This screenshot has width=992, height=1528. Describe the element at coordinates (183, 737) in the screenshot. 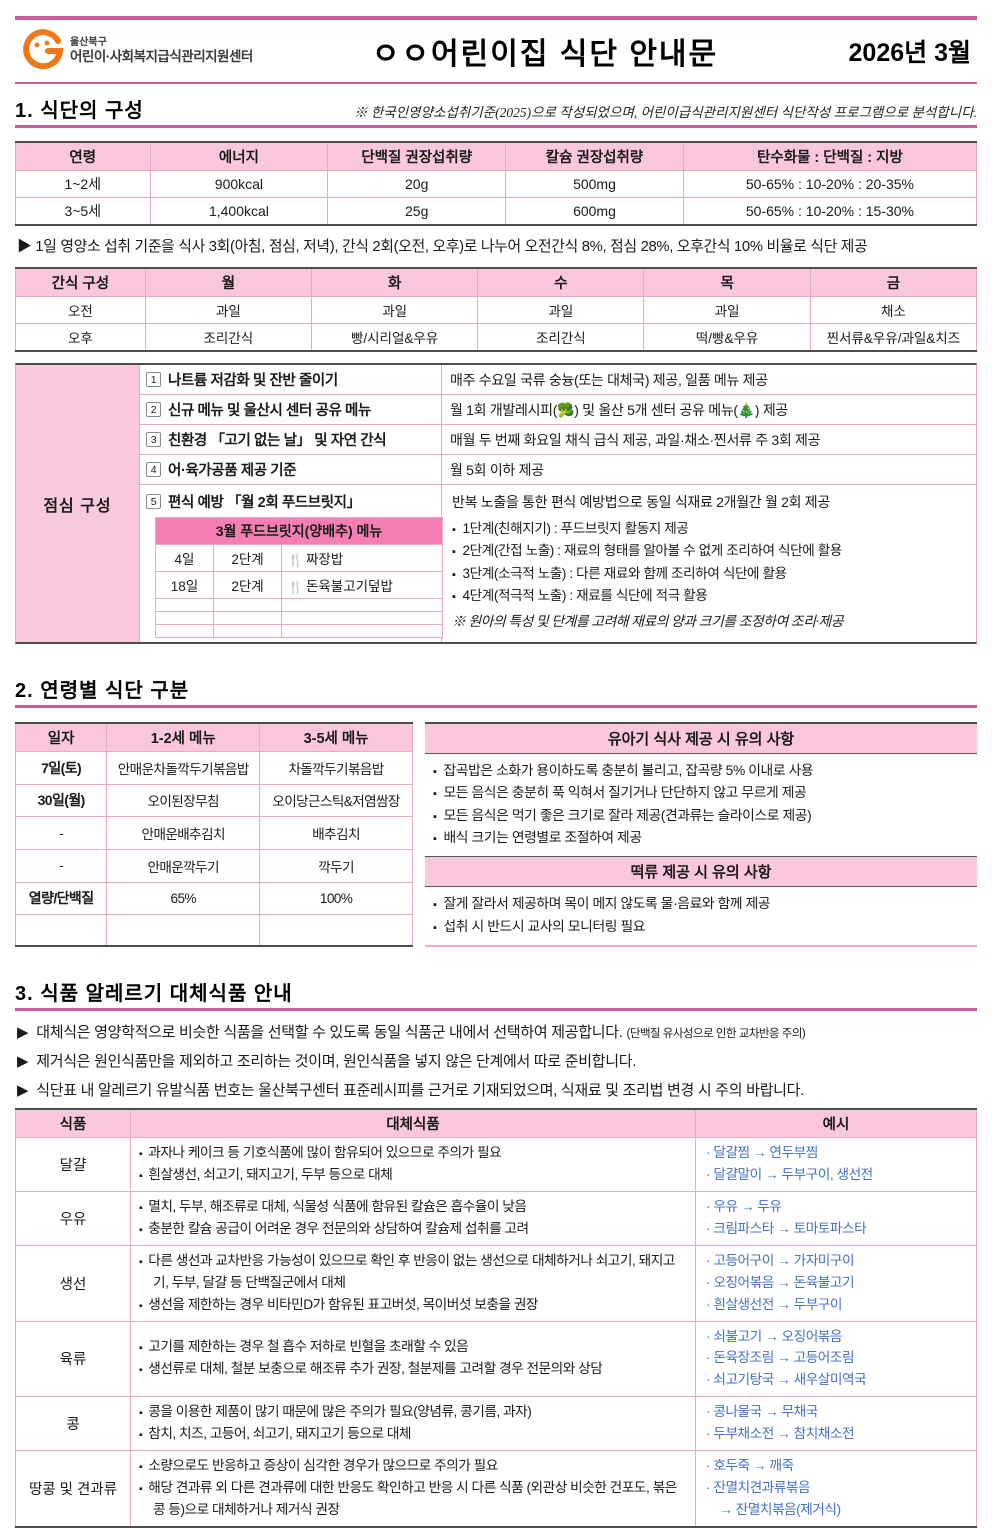

I see `column-header: 1-2세 메뉴` at that location.